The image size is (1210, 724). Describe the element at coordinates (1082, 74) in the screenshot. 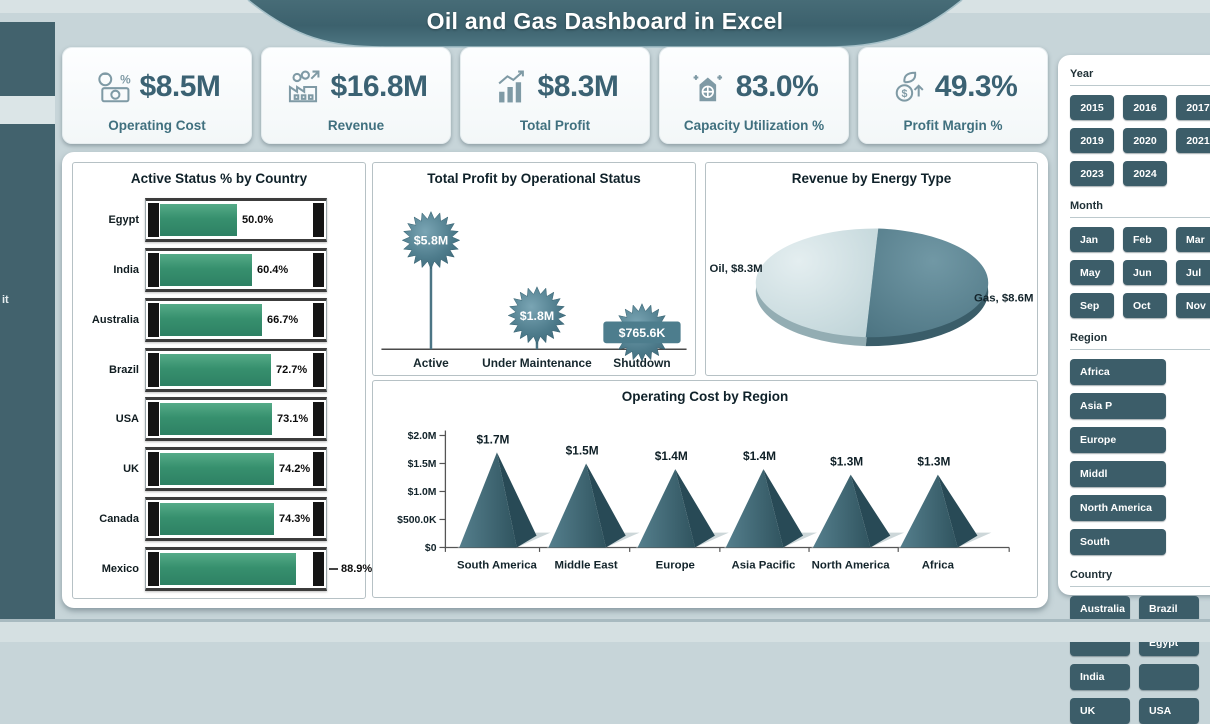

I see `slicer-header-year: Year` at that location.